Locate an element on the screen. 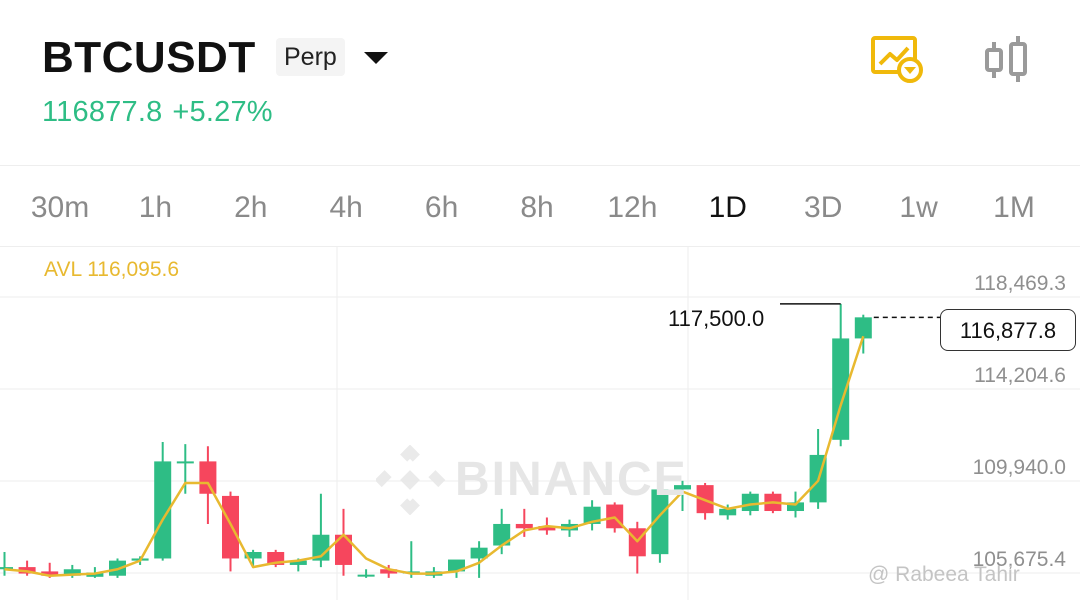 The width and height of the screenshot is (1080, 600). credit-watermark: @ Rabeea Tahir is located at coordinates (944, 574).